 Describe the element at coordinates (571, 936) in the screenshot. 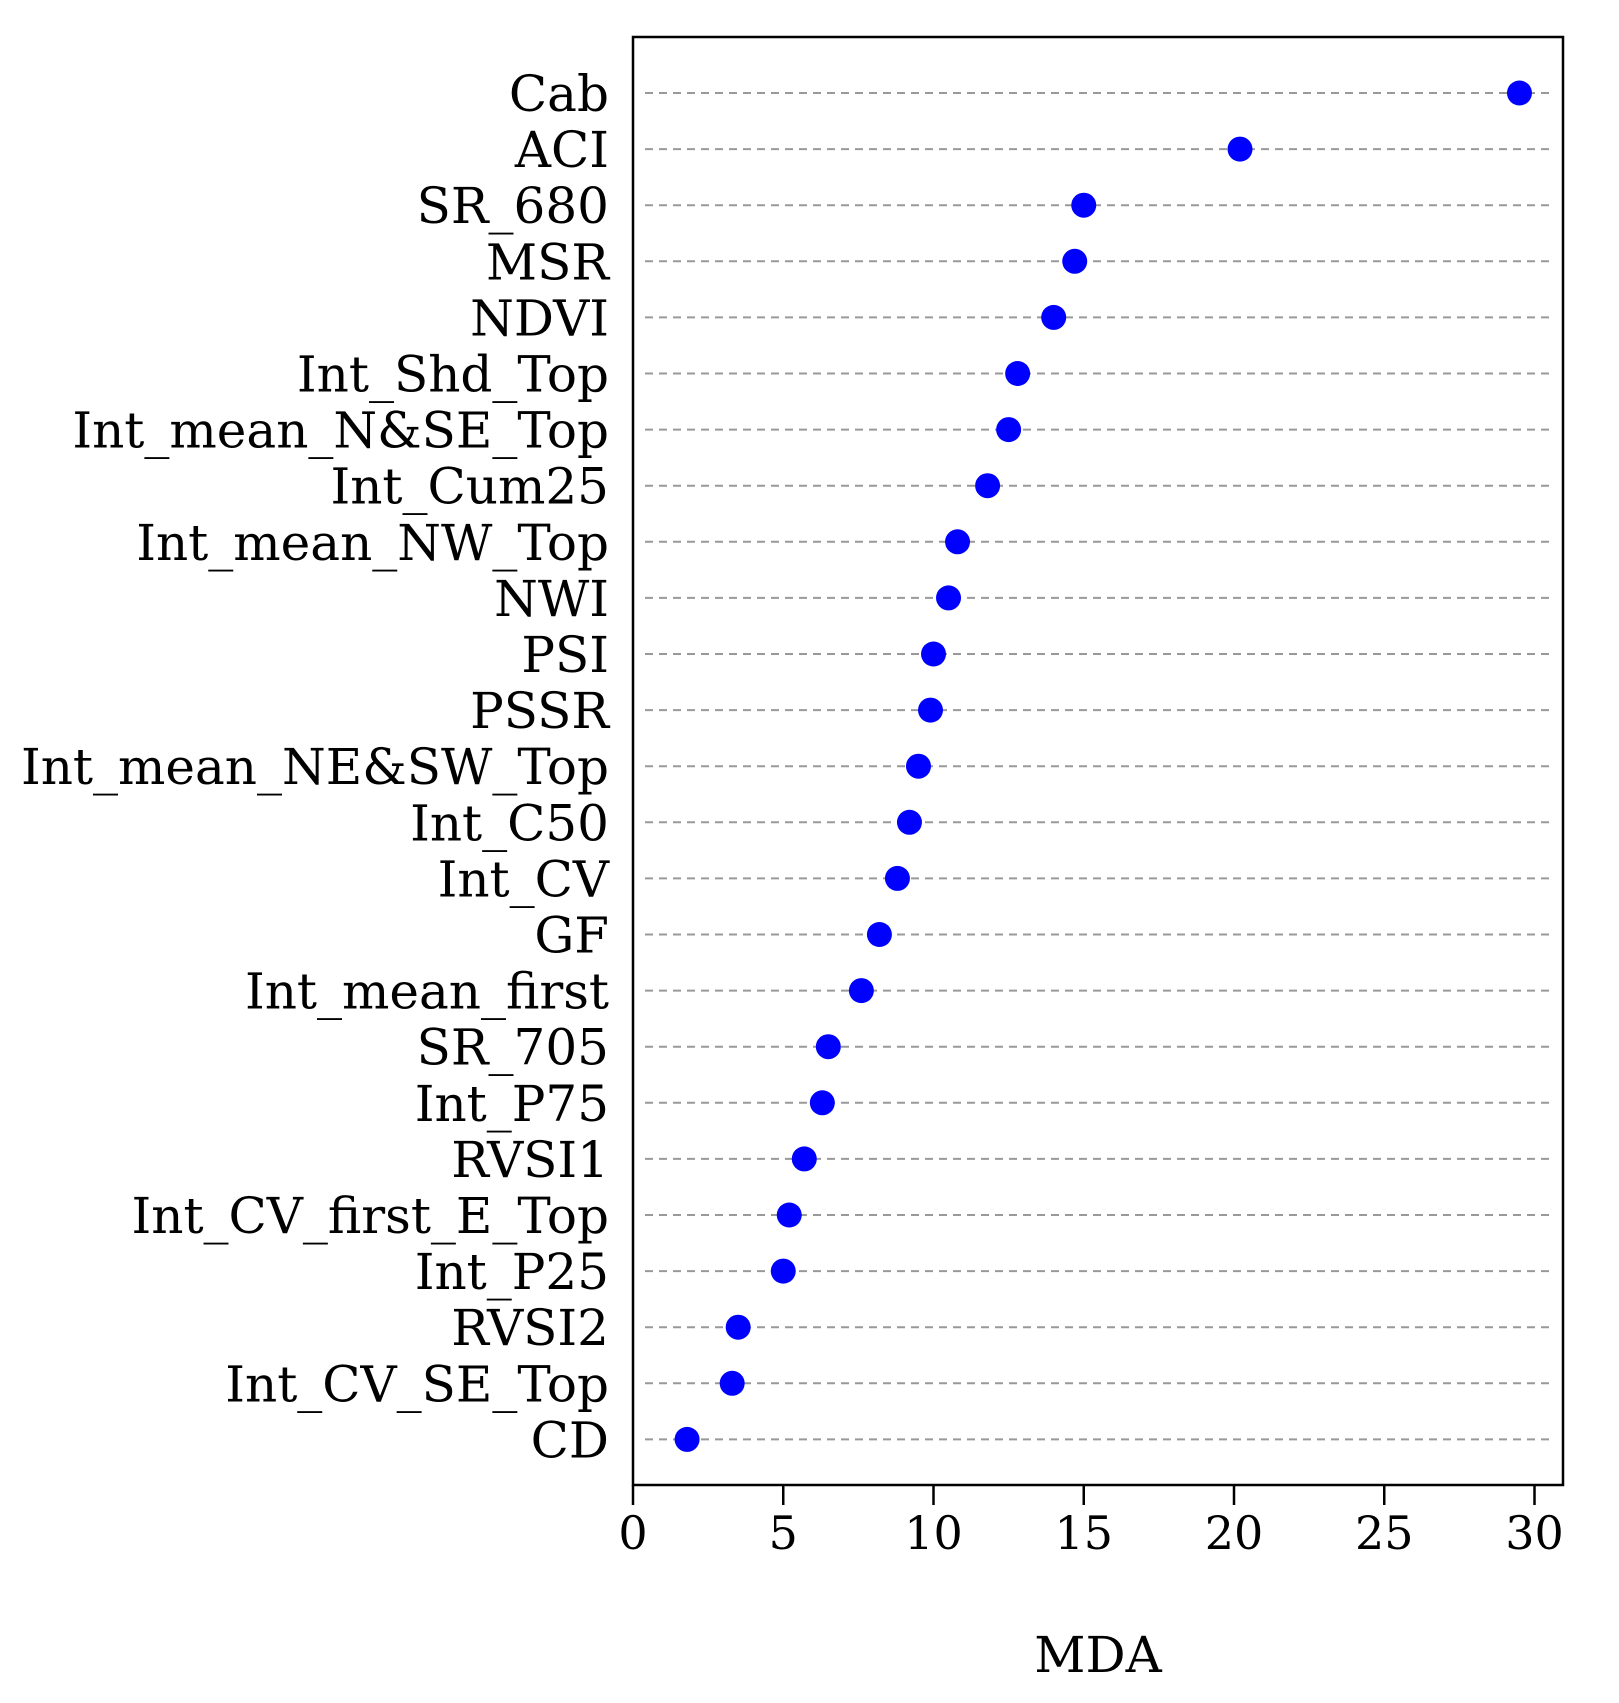

I see `y-tick-label: GF` at that location.